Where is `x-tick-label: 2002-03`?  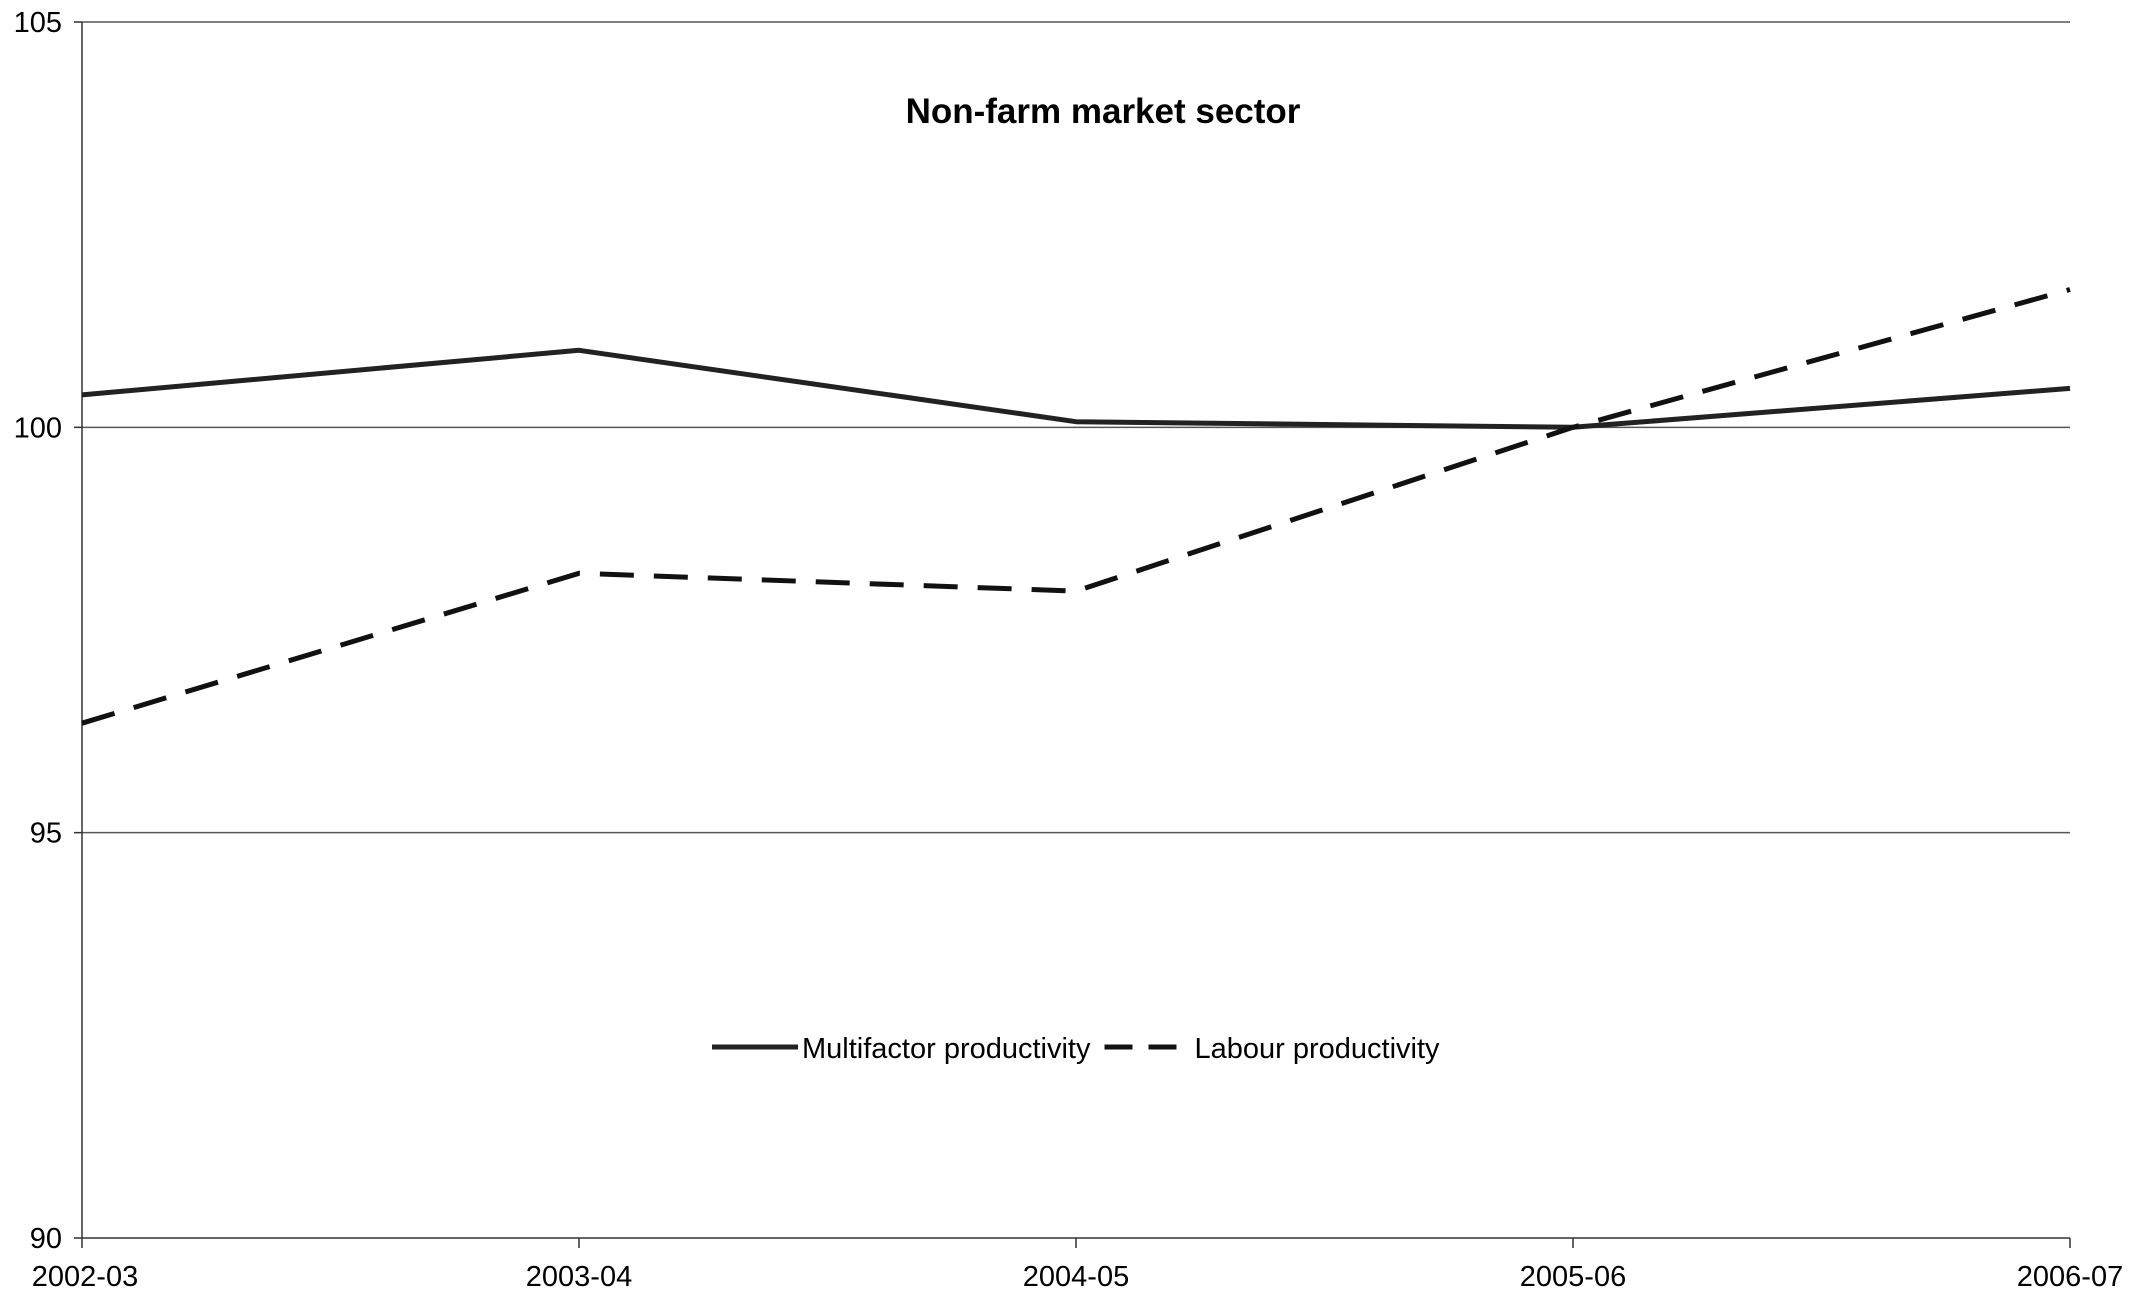
x-tick-label: 2002-03 is located at coordinates (85, 1277).